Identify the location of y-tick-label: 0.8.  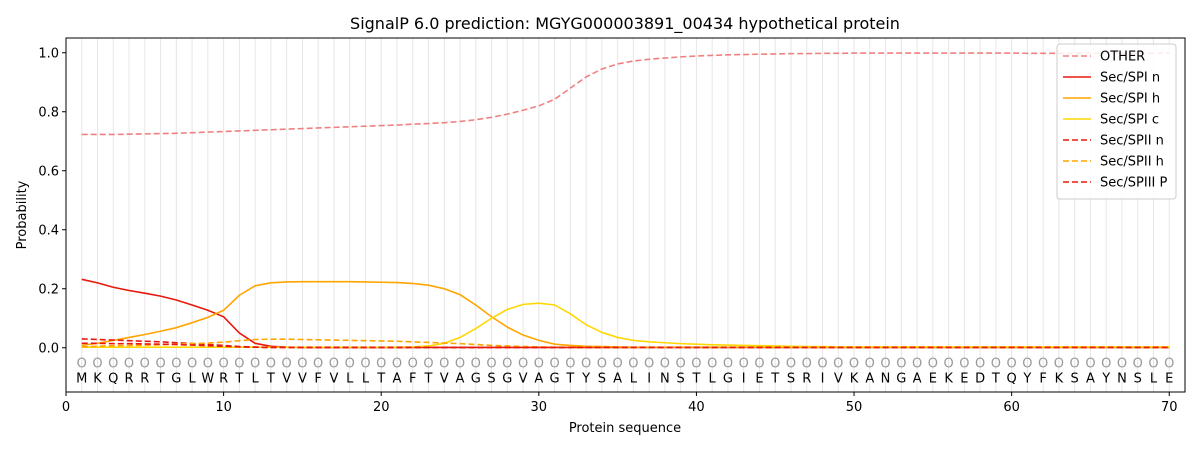
(48, 112).